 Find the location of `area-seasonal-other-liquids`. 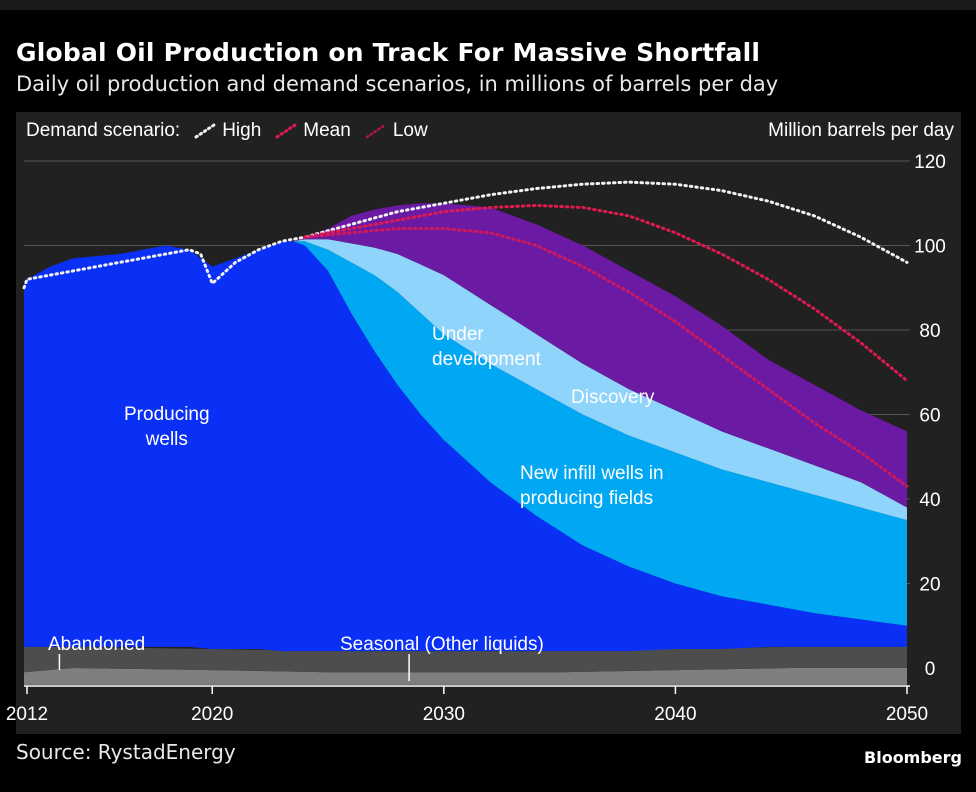

area-seasonal-other-liquids is located at coordinates (465, 659).